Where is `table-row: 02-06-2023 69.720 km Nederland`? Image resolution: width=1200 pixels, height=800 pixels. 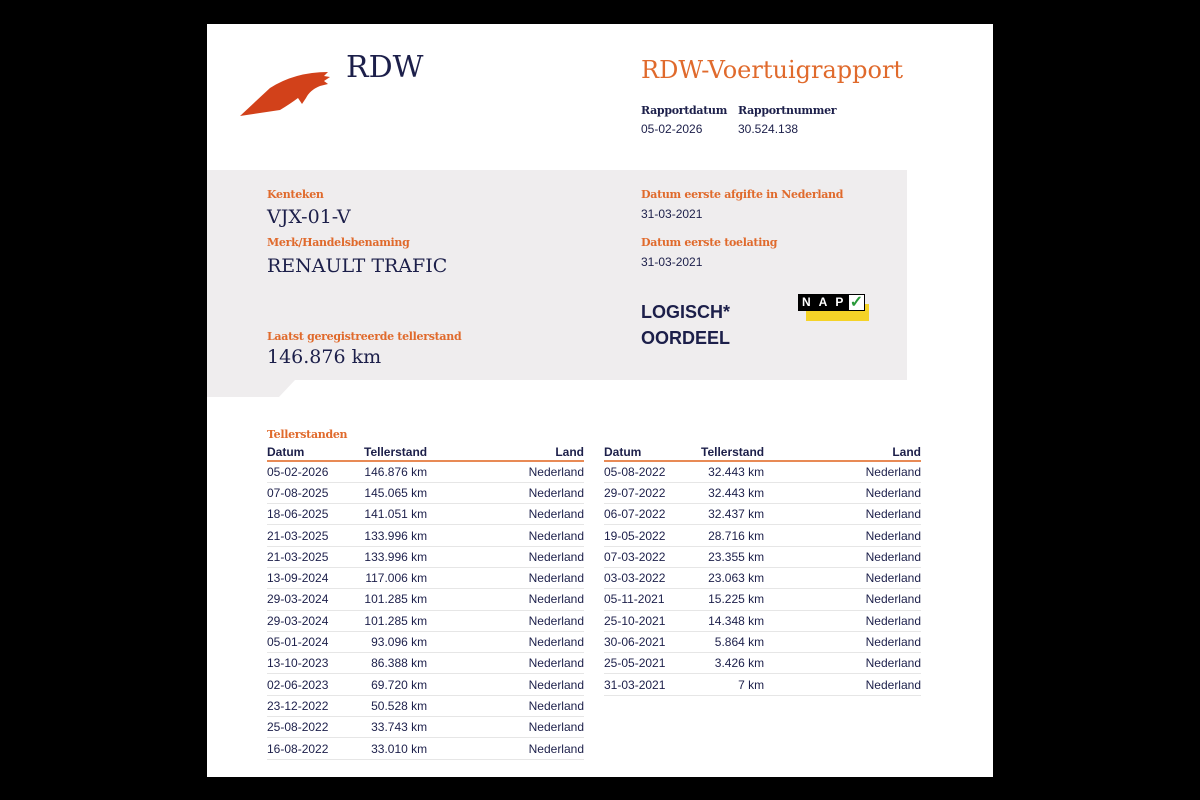
table-row: 02-06-2023 69.720 km Nederland is located at coordinates (425, 684).